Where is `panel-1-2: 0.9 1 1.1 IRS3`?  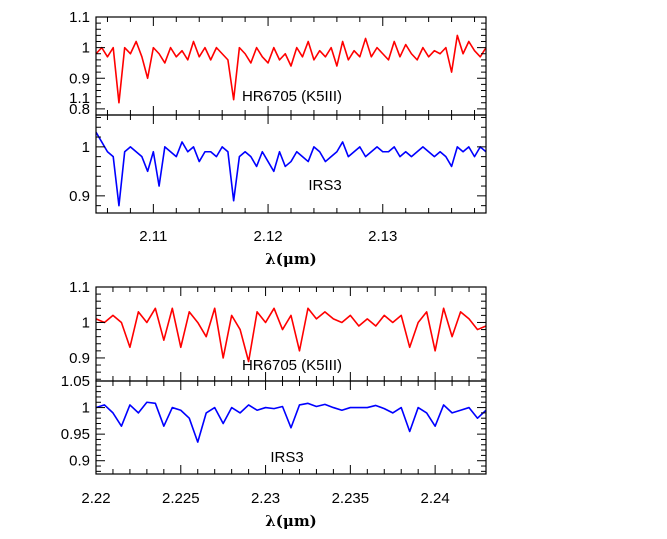
panel-1-2: 0.9 1 1.1 IRS3 is located at coordinates (278, 152).